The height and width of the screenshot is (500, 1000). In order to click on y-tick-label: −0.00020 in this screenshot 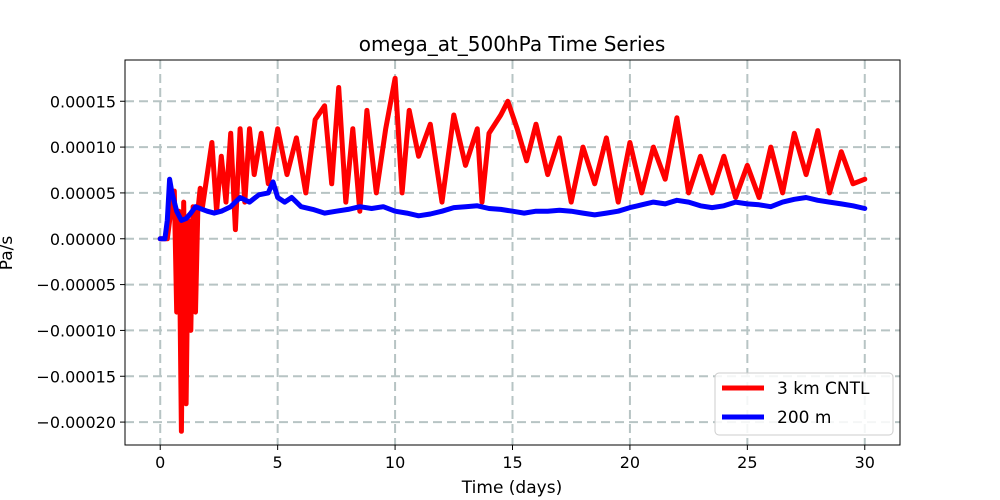, I will do `click(76, 422)`.